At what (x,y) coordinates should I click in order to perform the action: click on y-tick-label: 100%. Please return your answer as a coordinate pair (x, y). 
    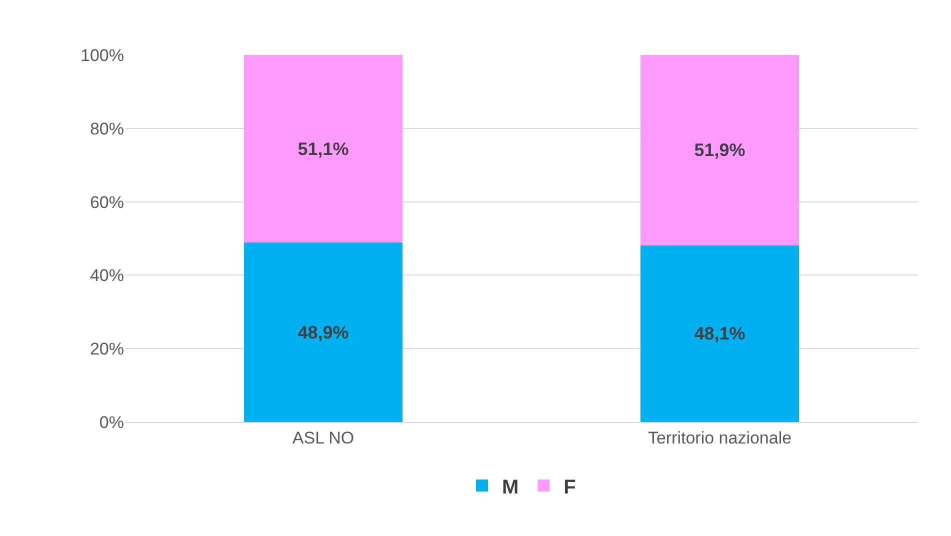
    Looking at the image, I should click on (102, 55).